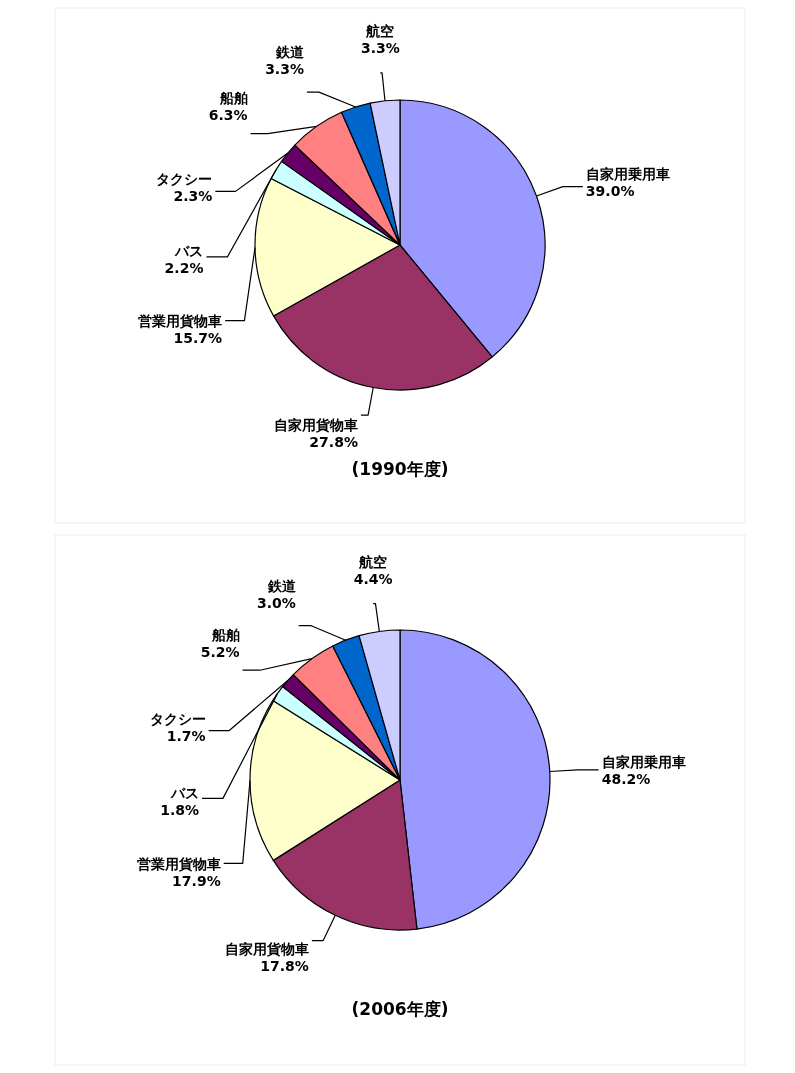 The image size is (795, 1073). Describe the element at coordinates (196, 881) in the screenshot. I see `data-label: 17.9%` at that location.